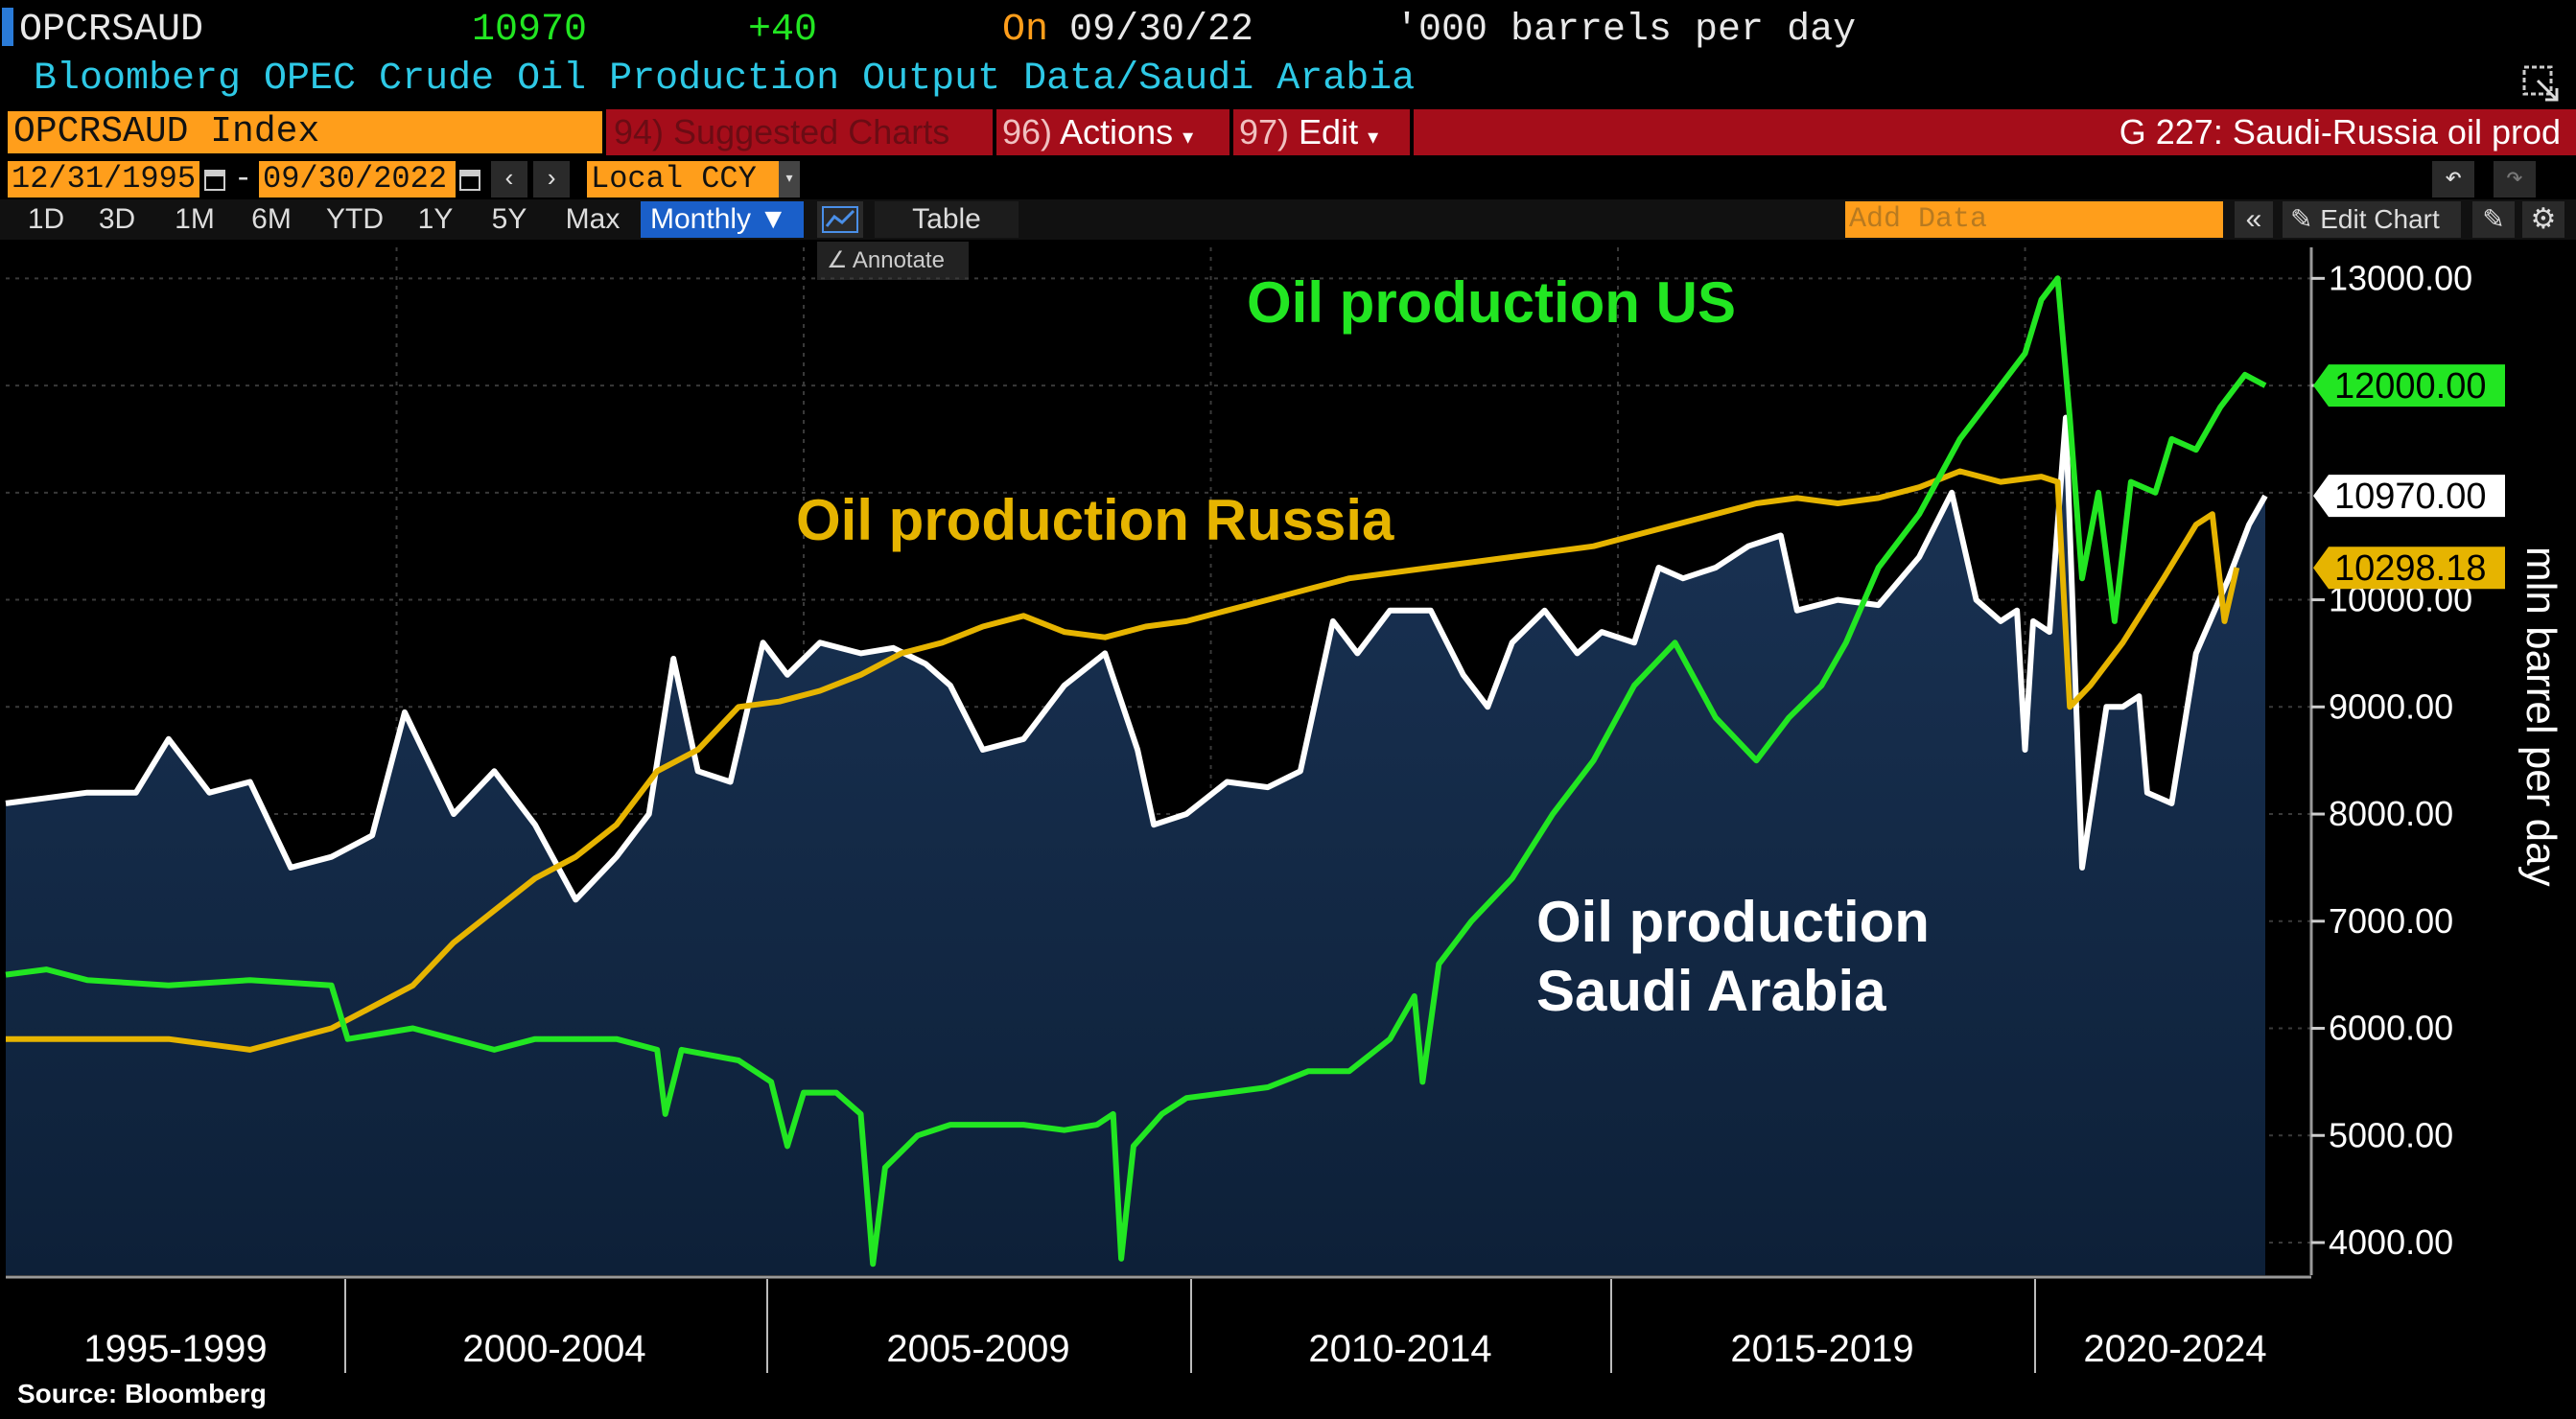 The image size is (2576, 1419). I want to click on add-data-input: Add Data, so click(2034, 219).